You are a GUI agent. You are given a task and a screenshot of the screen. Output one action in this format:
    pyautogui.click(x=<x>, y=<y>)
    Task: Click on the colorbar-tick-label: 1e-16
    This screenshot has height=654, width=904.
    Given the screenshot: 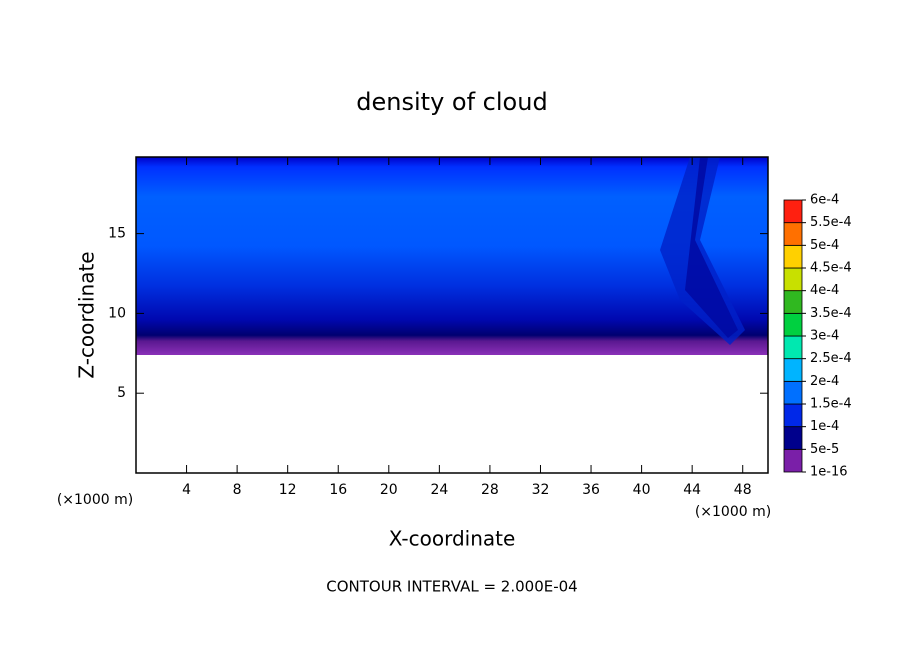 What is the action you would take?
    pyautogui.click(x=829, y=472)
    